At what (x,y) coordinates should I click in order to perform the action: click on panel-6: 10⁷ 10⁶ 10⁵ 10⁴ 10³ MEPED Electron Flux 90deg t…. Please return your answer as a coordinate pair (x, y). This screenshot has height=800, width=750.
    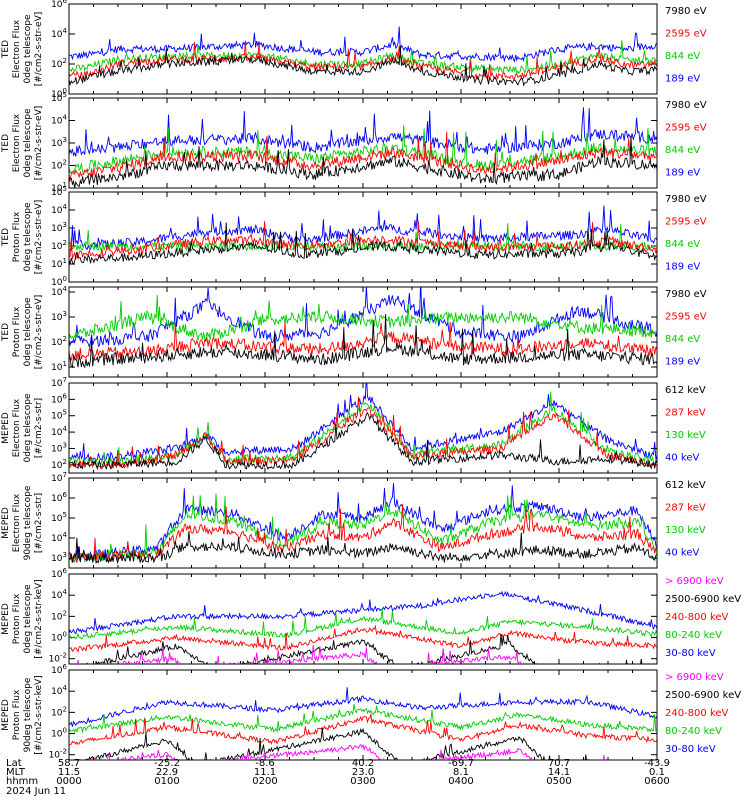
    Looking at the image, I should click on (353, 520).